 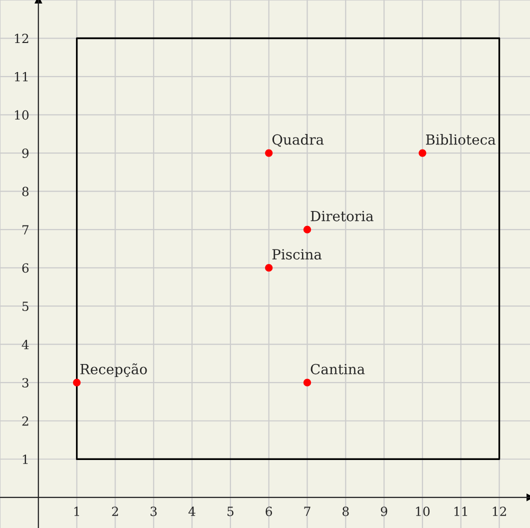 What do you see at coordinates (342, 216) in the screenshot?
I see `annotation: Diretoria` at bounding box center [342, 216].